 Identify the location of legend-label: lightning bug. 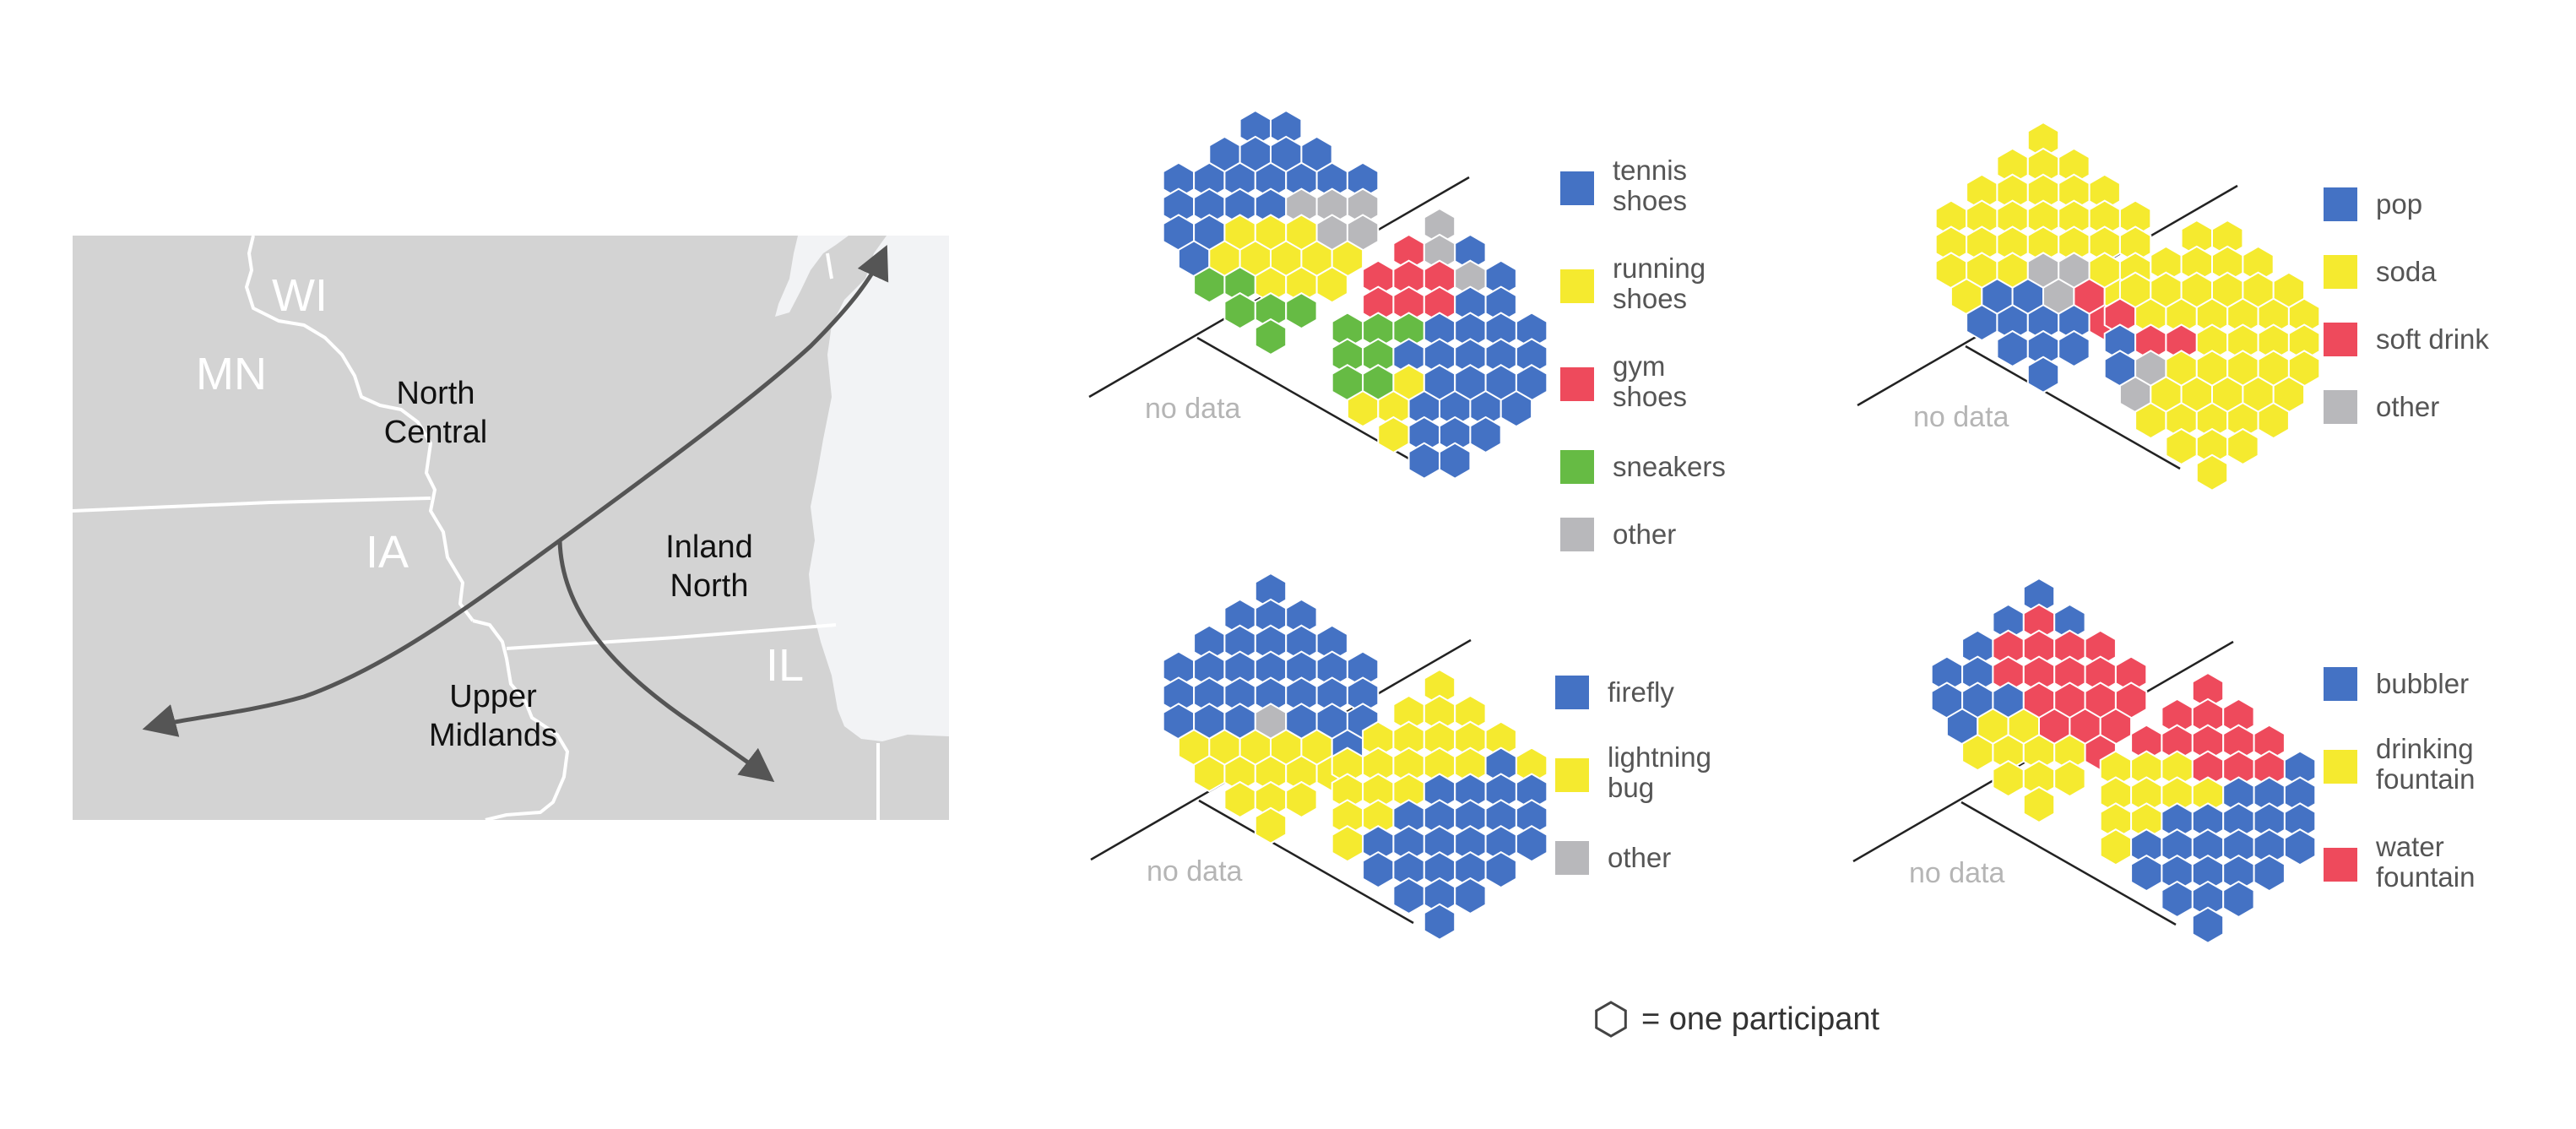
(1660, 772).